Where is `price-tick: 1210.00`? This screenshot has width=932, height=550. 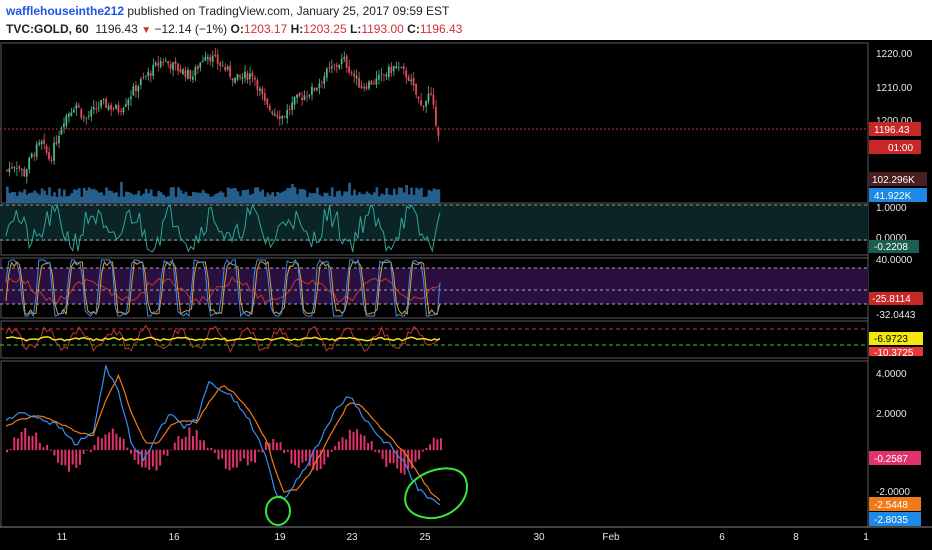
price-tick: 1210.00 is located at coordinates (894, 88).